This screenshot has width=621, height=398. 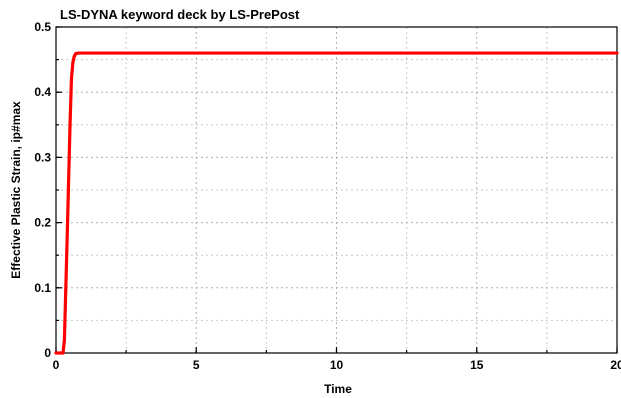 What do you see at coordinates (42, 288) in the screenshot?
I see `y-tick-label: 0.1` at bounding box center [42, 288].